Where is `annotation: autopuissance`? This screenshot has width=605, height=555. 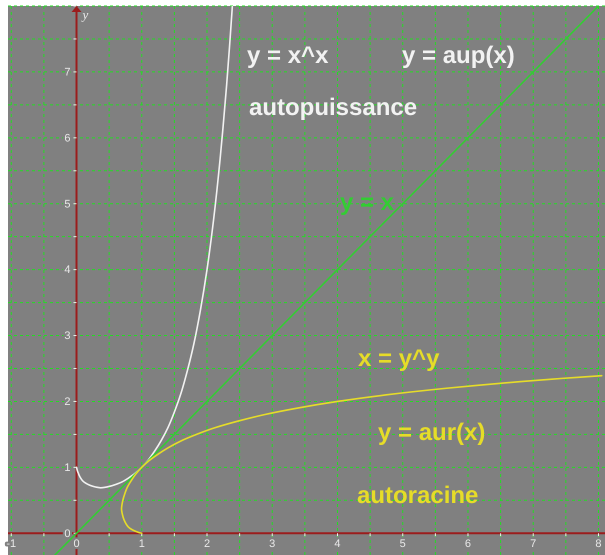
annotation: autopuissance is located at coordinates (333, 107).